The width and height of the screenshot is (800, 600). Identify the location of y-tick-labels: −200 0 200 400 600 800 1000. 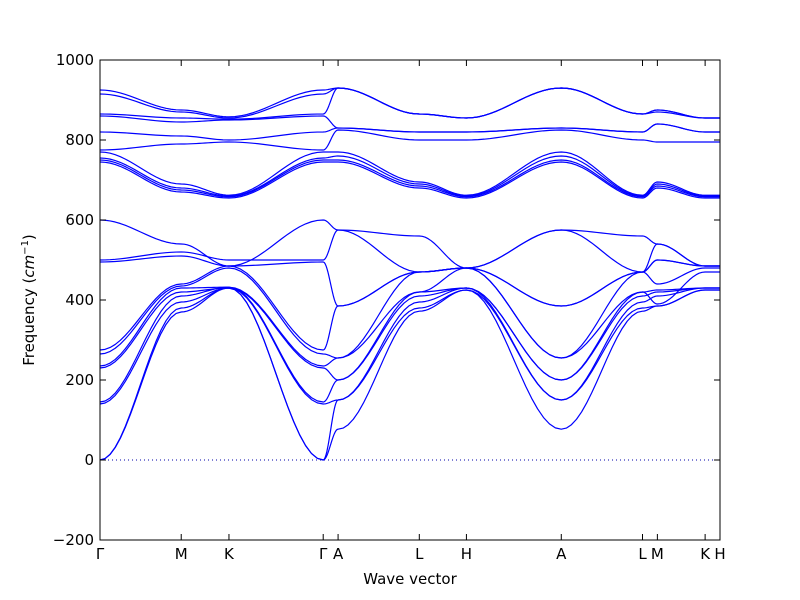
(73, 300).